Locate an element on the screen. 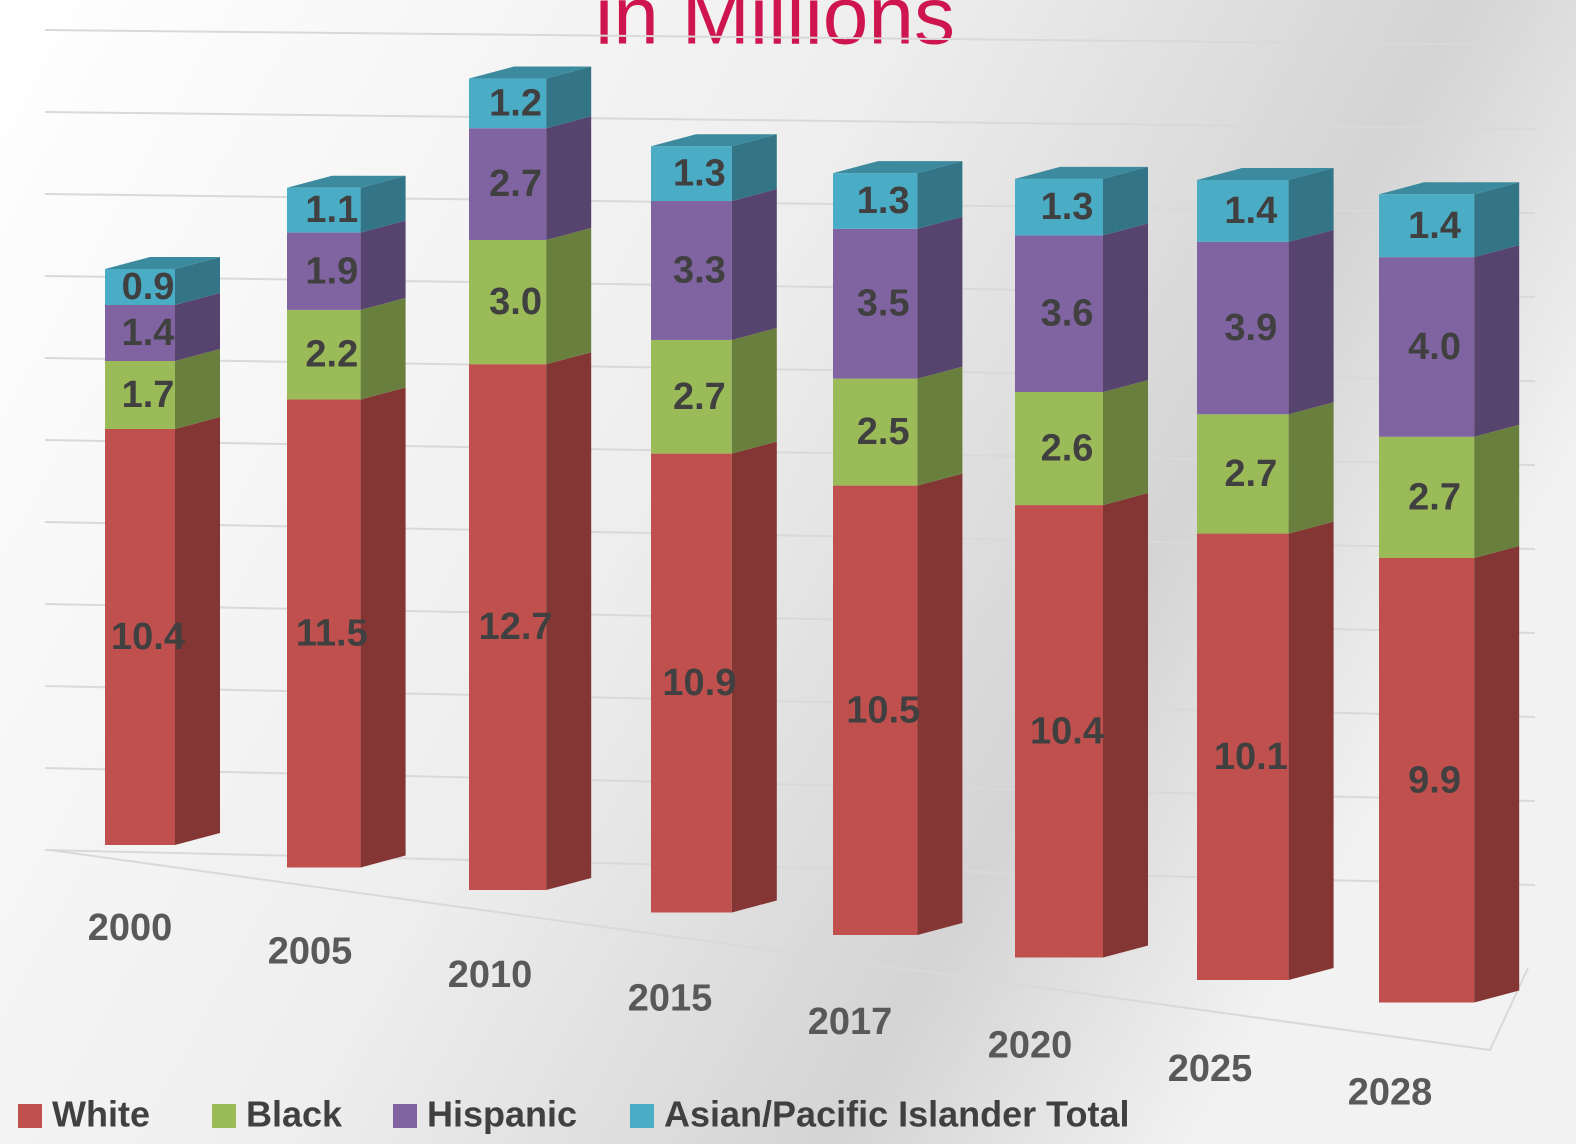 The width and height of the screenshot is (1576, 1144). data-label: 3.9 is located at coordinates (1250, 328).